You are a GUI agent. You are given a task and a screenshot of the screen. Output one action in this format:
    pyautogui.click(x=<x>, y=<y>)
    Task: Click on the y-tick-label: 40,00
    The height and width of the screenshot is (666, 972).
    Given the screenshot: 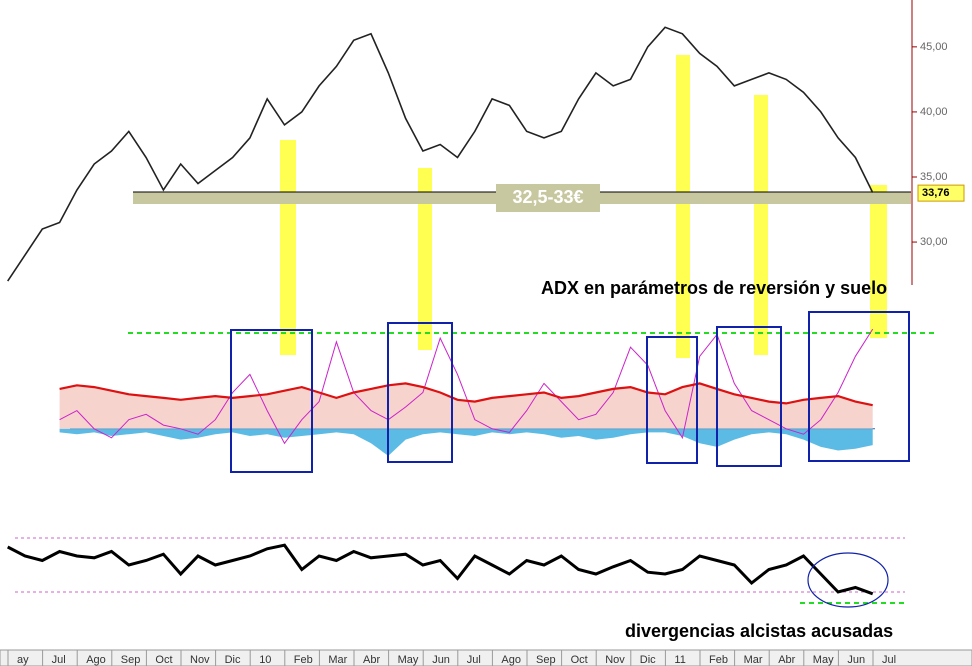 What is the action you would take?
    pyautogui.click(x=934, y=112)
    